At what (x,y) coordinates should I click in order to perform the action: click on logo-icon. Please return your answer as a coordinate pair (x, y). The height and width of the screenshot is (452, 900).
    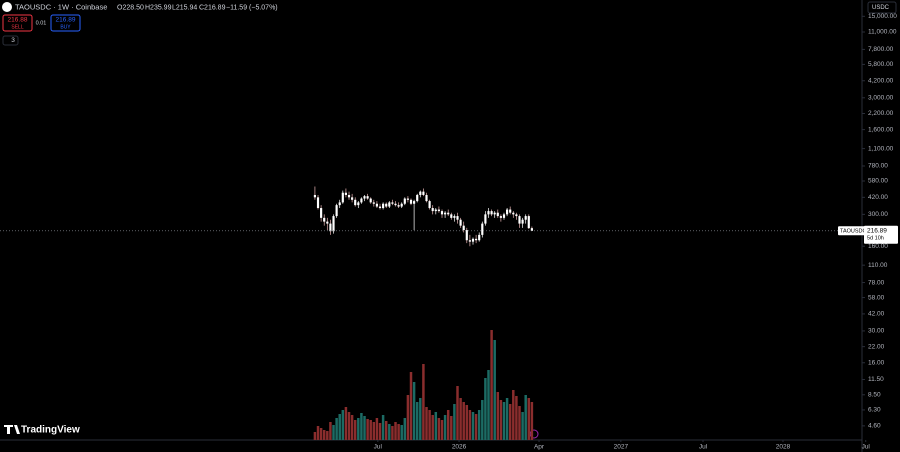
    Looking at the image, I should click on (12, 429).